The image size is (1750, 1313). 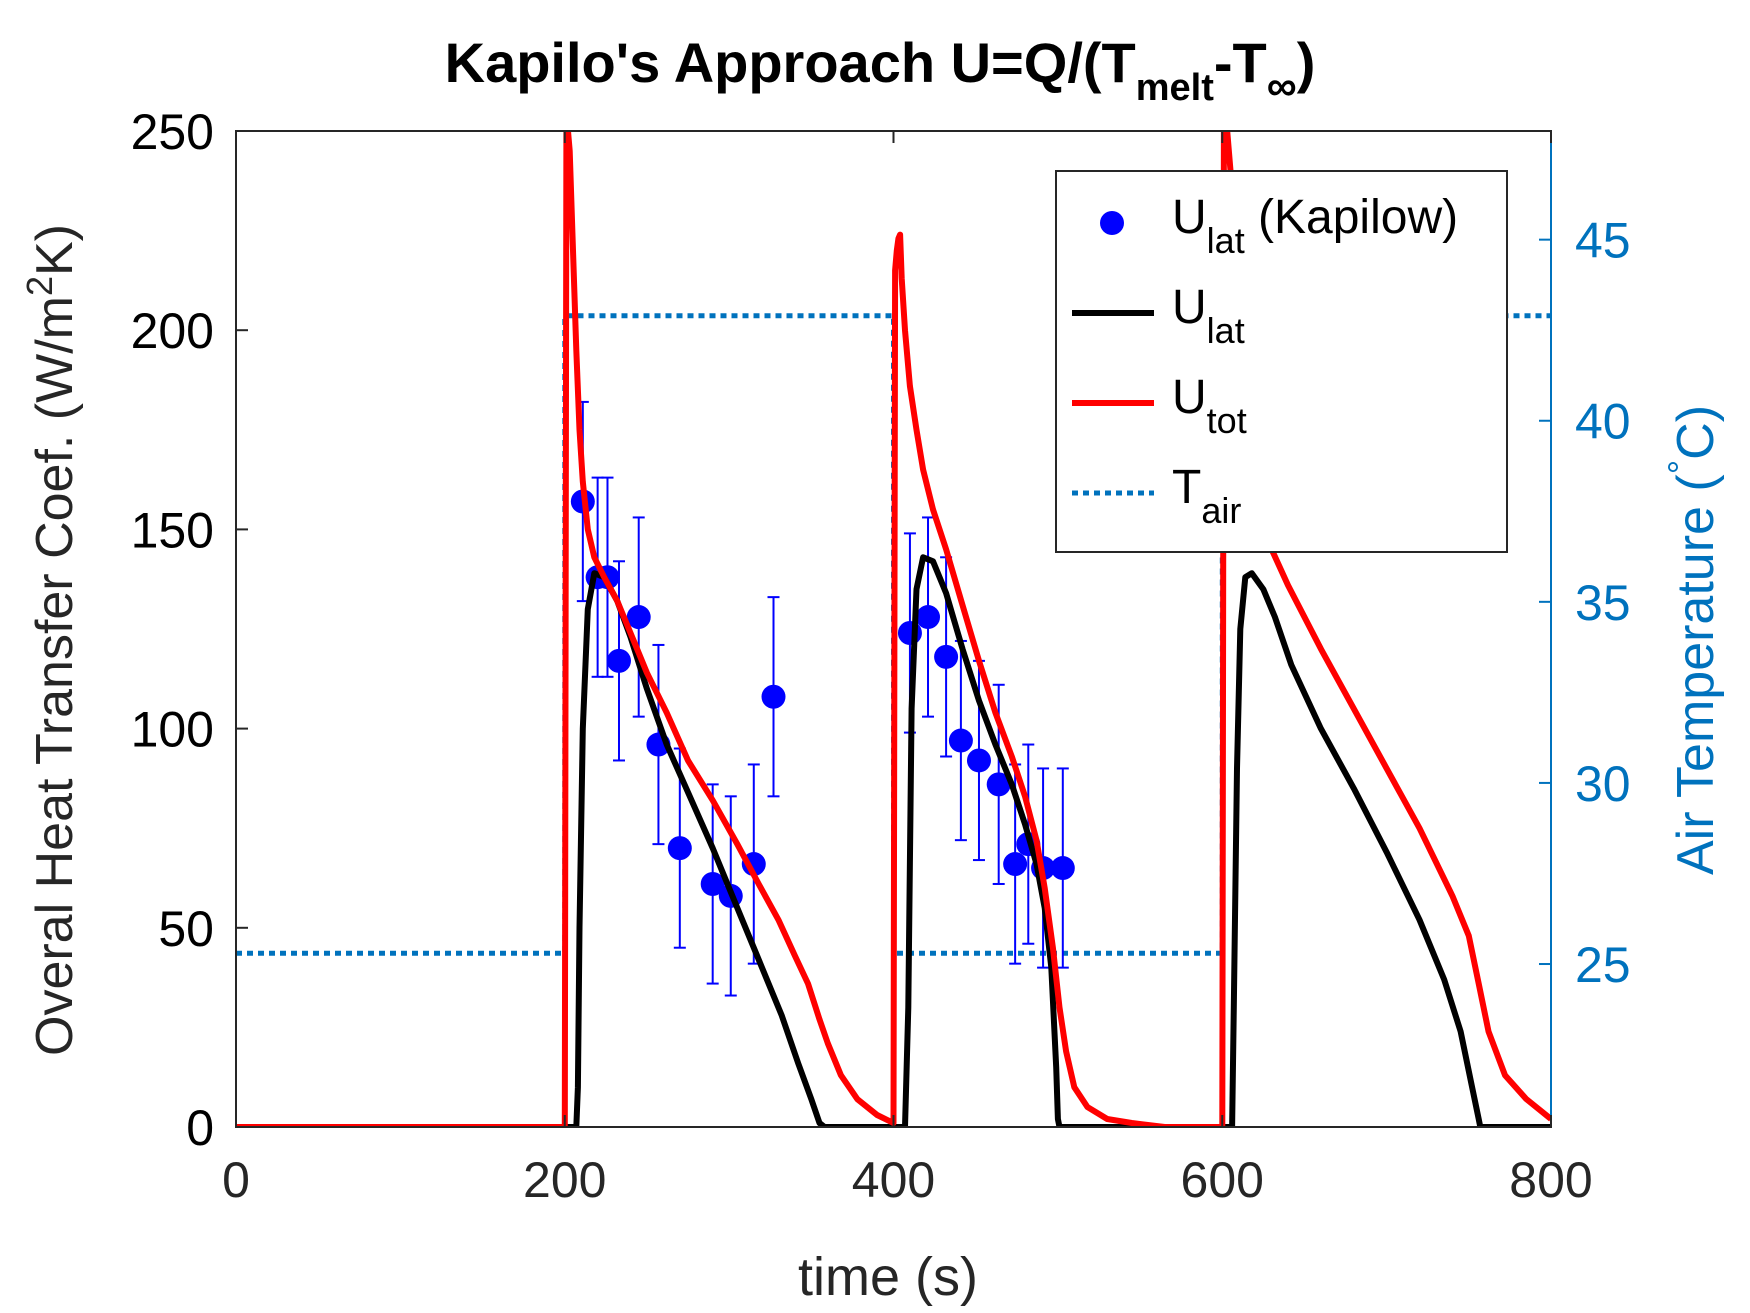 What do you see at coordinates (172, 331) in the screenshot?
I see `y-tick-label-left: 200` at bounding box center [172, 331].